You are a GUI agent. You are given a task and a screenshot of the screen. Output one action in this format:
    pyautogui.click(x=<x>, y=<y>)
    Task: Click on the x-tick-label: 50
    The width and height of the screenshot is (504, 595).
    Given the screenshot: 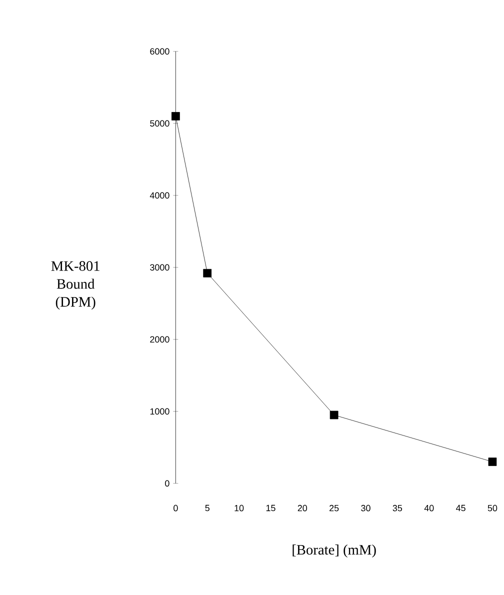 What is the action you would take?
    pyautogui.click(x=493, y=508)
    